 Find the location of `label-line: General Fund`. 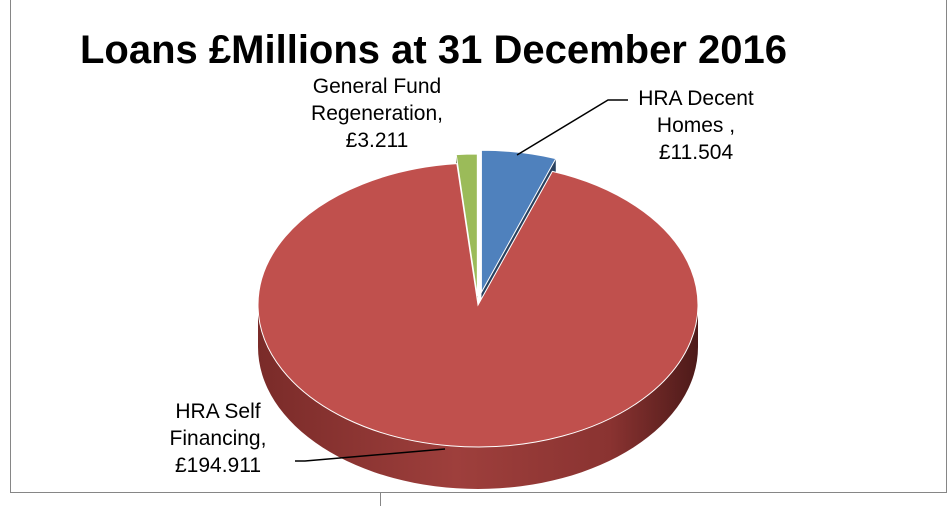

label-line: General Fund is located at coordinates (377, 86).